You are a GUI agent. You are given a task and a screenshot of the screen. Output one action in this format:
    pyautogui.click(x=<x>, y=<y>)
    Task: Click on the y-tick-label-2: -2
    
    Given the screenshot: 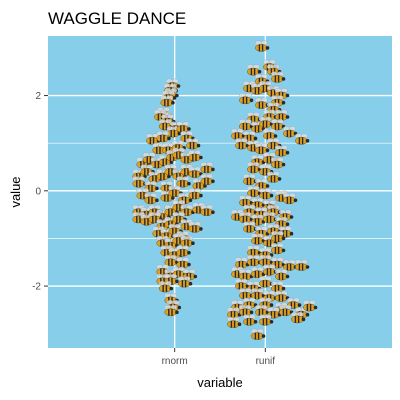 What is the action you would take?
    pyautogui.click(x=36, y=287)
    